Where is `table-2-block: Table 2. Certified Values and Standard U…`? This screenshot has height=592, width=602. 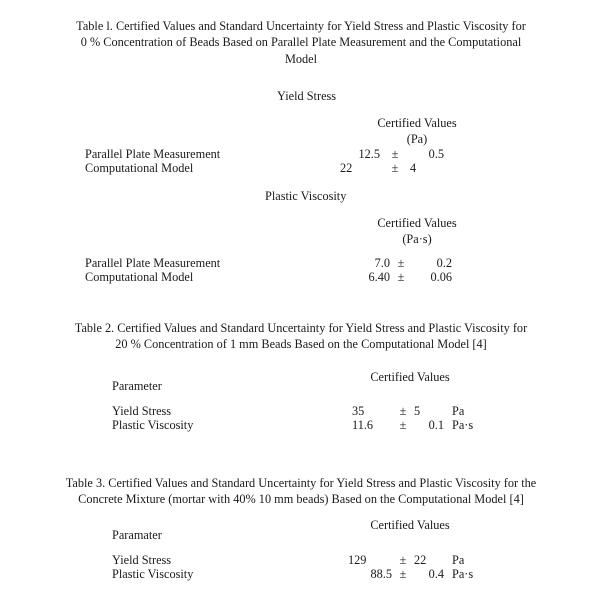 table-2-block: Table 2. Certified Values and Standard U… is located at coordinates (301, 336).